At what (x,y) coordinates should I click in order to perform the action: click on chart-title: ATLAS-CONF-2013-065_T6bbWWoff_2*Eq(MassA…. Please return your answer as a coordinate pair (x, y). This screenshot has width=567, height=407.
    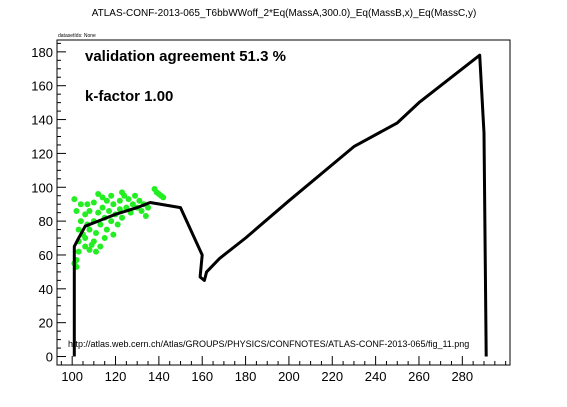
    Looking at the image, I should click on (284, 13).